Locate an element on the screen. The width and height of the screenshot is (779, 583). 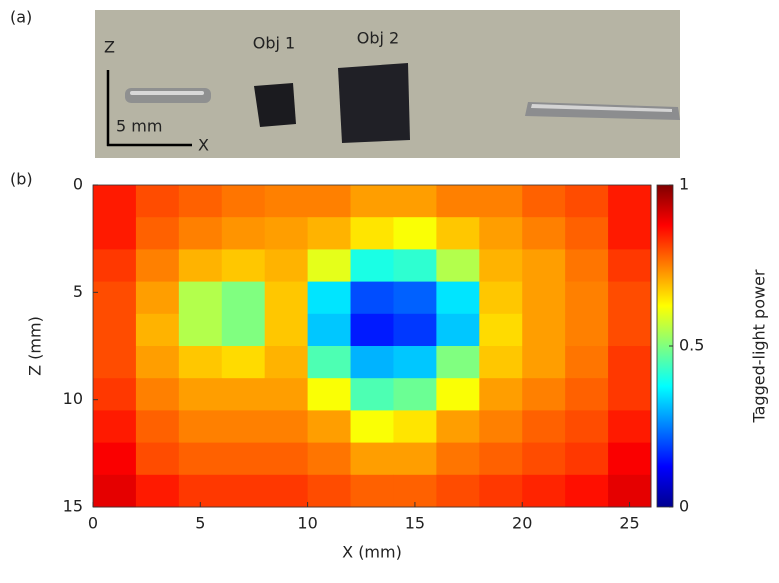
x-tick-label: 0 is located at coordinates (93, 523).